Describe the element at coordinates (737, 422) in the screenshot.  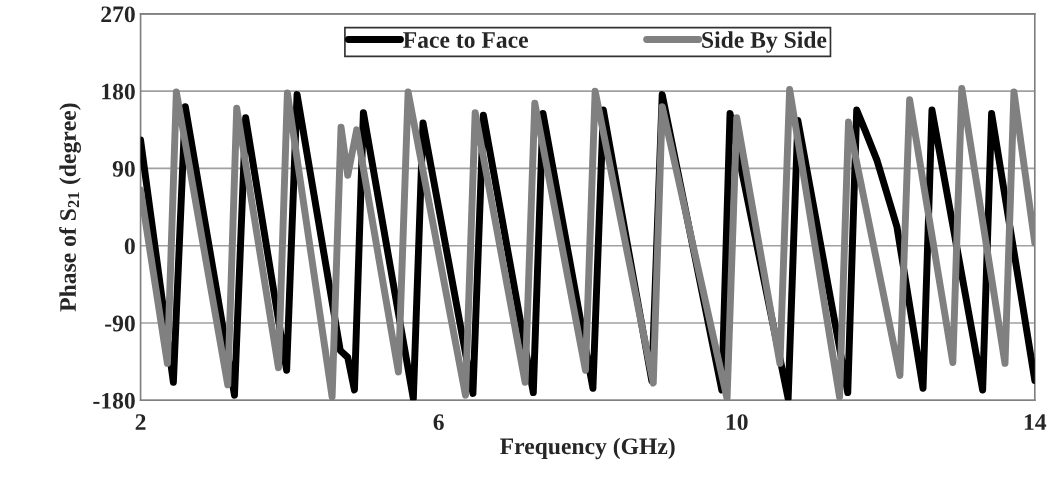
I see `x-tick-label: 10` at that location.